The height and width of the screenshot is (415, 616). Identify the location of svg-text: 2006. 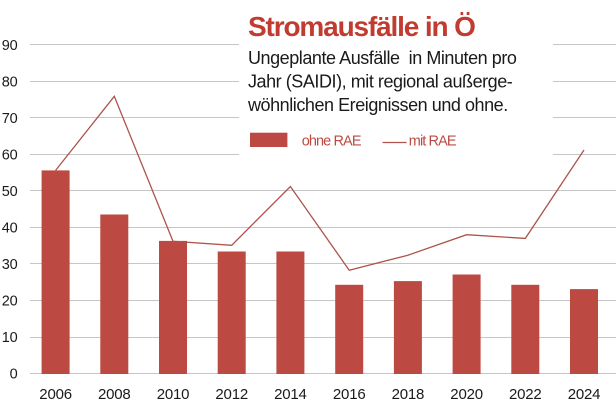
(55, 394).